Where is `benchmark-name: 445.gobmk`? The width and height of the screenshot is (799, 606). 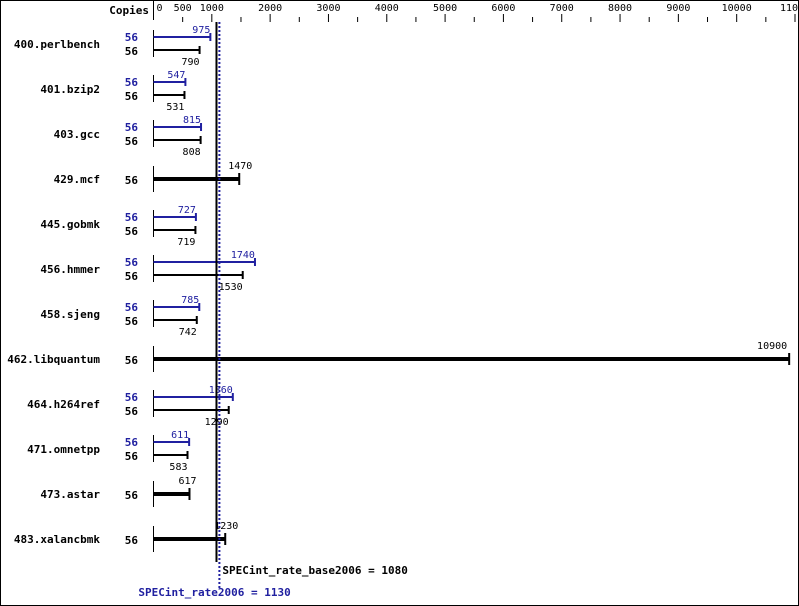 benchmark-name: 445.gobmk is located at coordinates (70, 224).